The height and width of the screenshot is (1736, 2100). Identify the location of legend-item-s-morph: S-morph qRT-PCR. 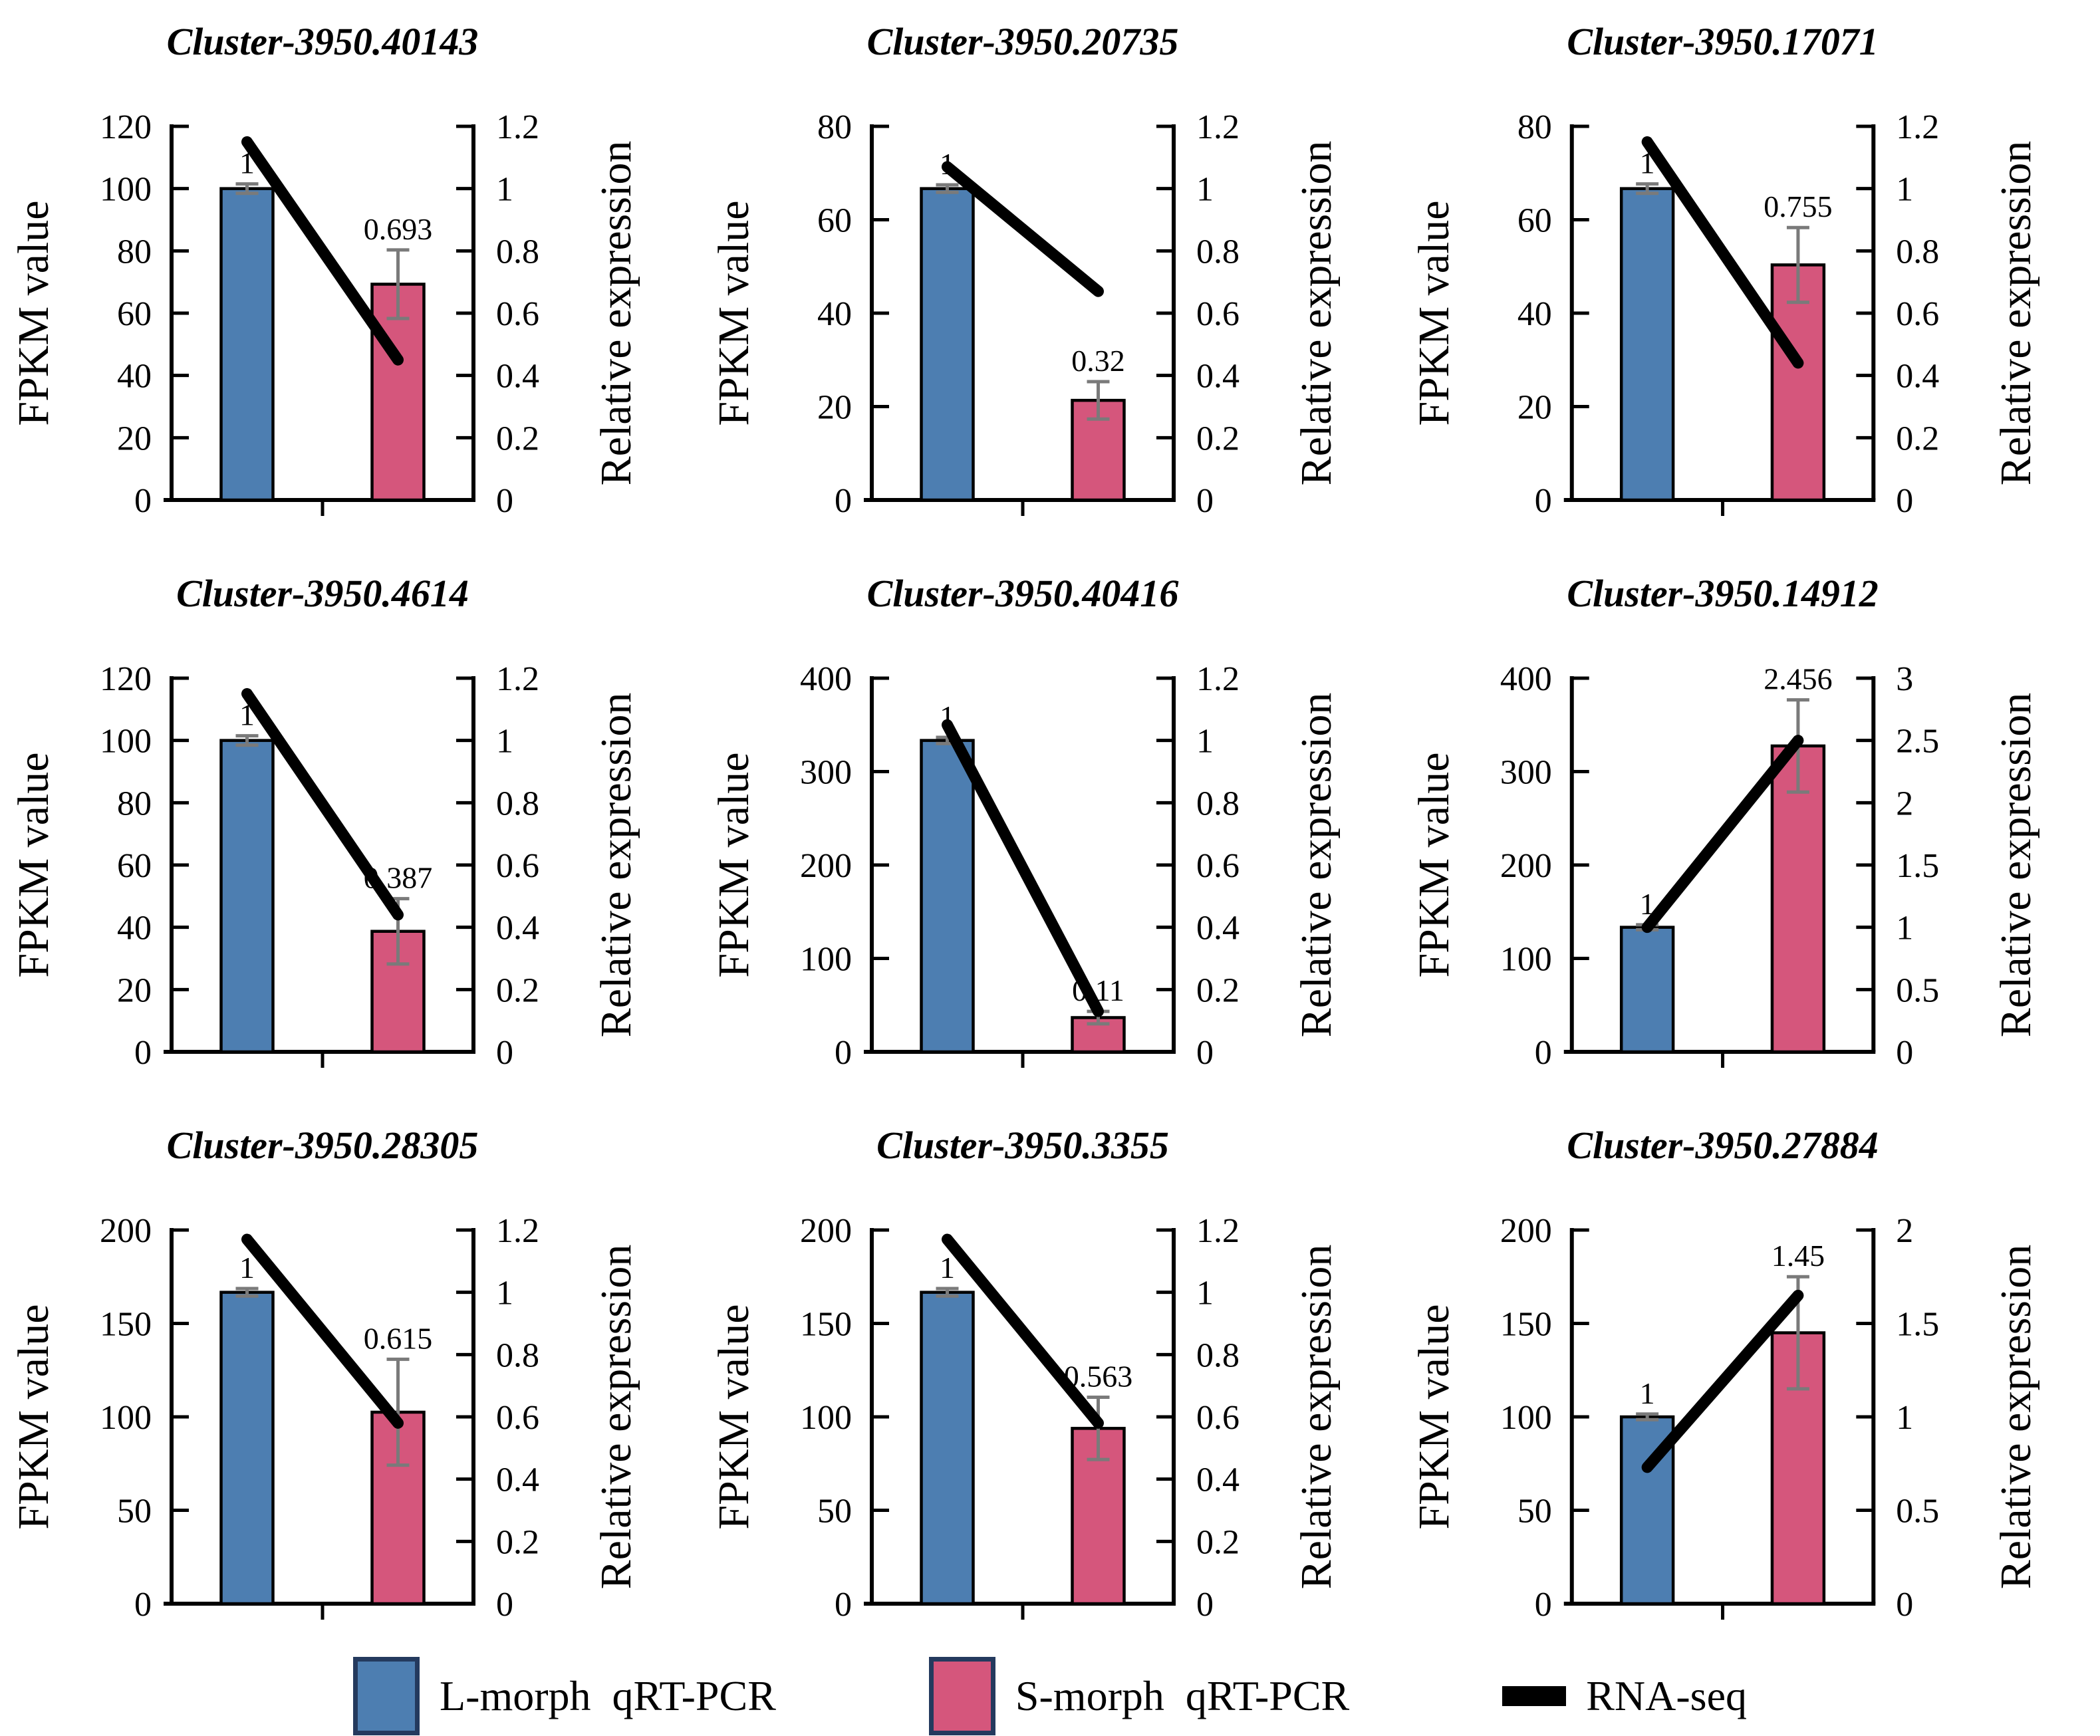
(1139, 1696).